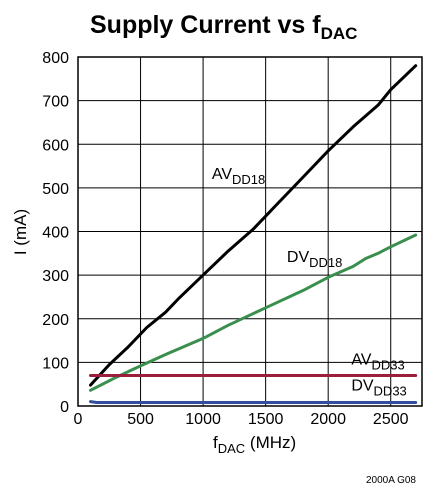 This screenshot has height=489, width=430. I want to click on x-axis-label-main: f, so click(215, 442).